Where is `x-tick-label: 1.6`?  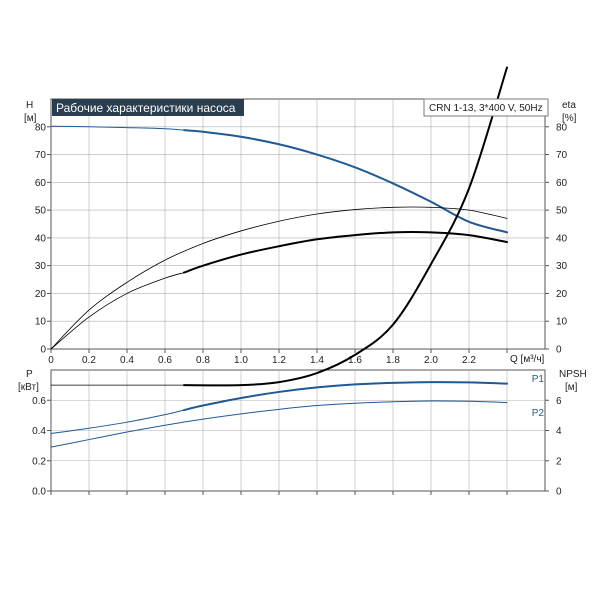
x-tick-label: 1.6 is located at coordinates (355, 360).